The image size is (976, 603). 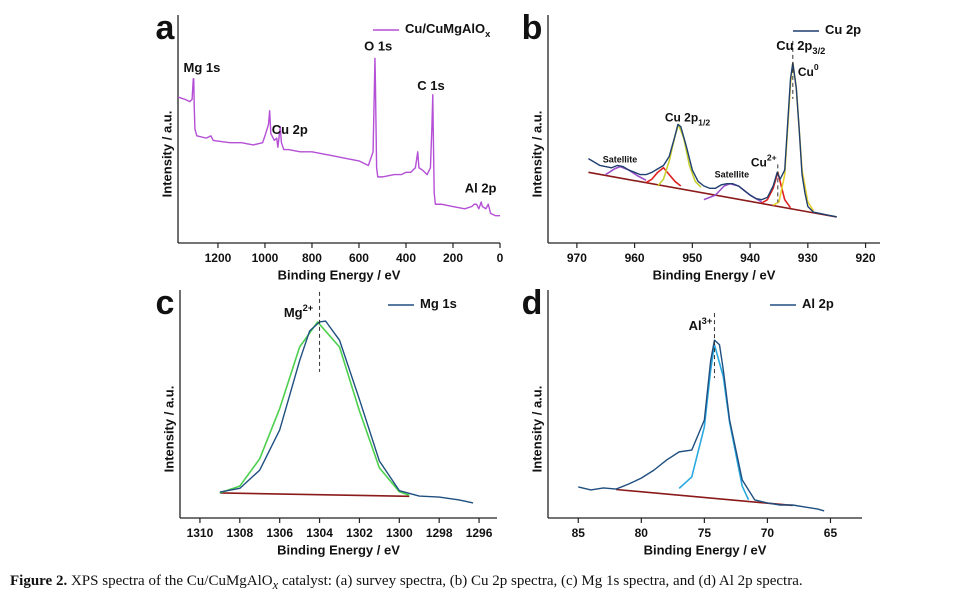 What do you see at coordinates (439, 533) in the screenshot?
I see `x-tick-label: 1298` at bounding box center [439, 533].